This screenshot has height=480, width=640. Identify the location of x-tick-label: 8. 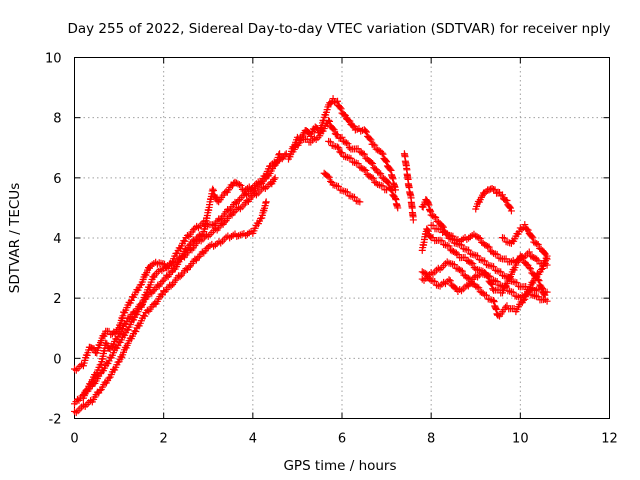
(431, 439).